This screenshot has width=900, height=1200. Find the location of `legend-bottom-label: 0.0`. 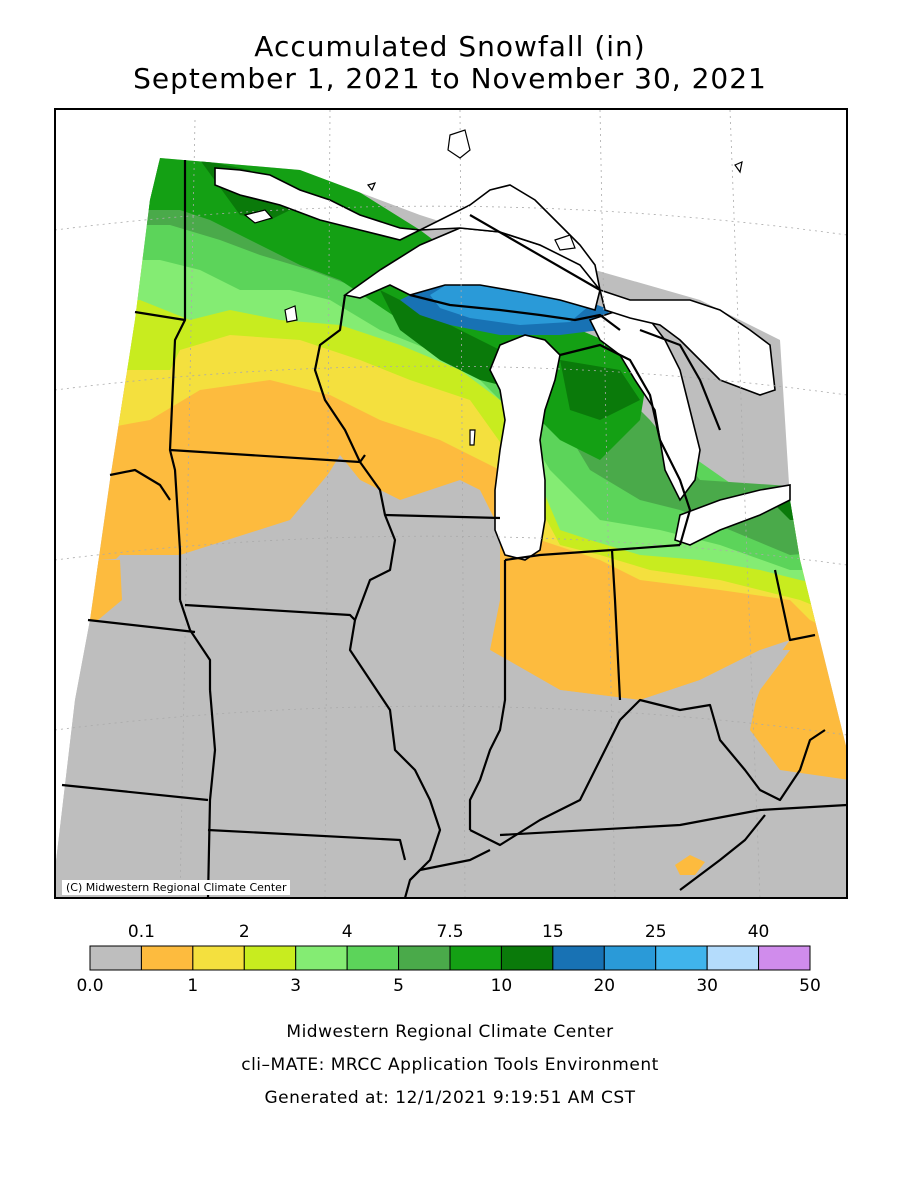

legend-bottom-label: 0.0 is located at coordinates (90, 986).